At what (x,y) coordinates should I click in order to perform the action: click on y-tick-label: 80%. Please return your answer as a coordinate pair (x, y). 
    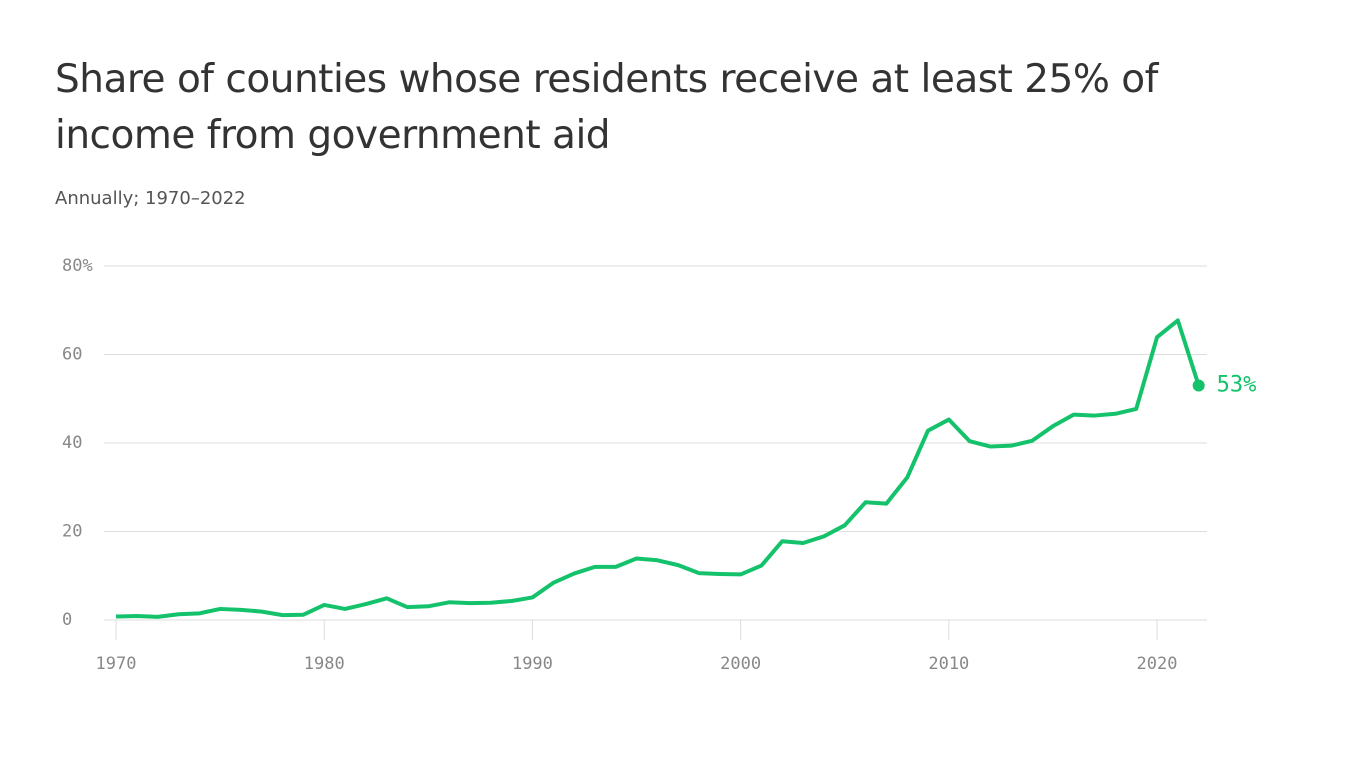
    Looking at the image, I should click on (77, 266).